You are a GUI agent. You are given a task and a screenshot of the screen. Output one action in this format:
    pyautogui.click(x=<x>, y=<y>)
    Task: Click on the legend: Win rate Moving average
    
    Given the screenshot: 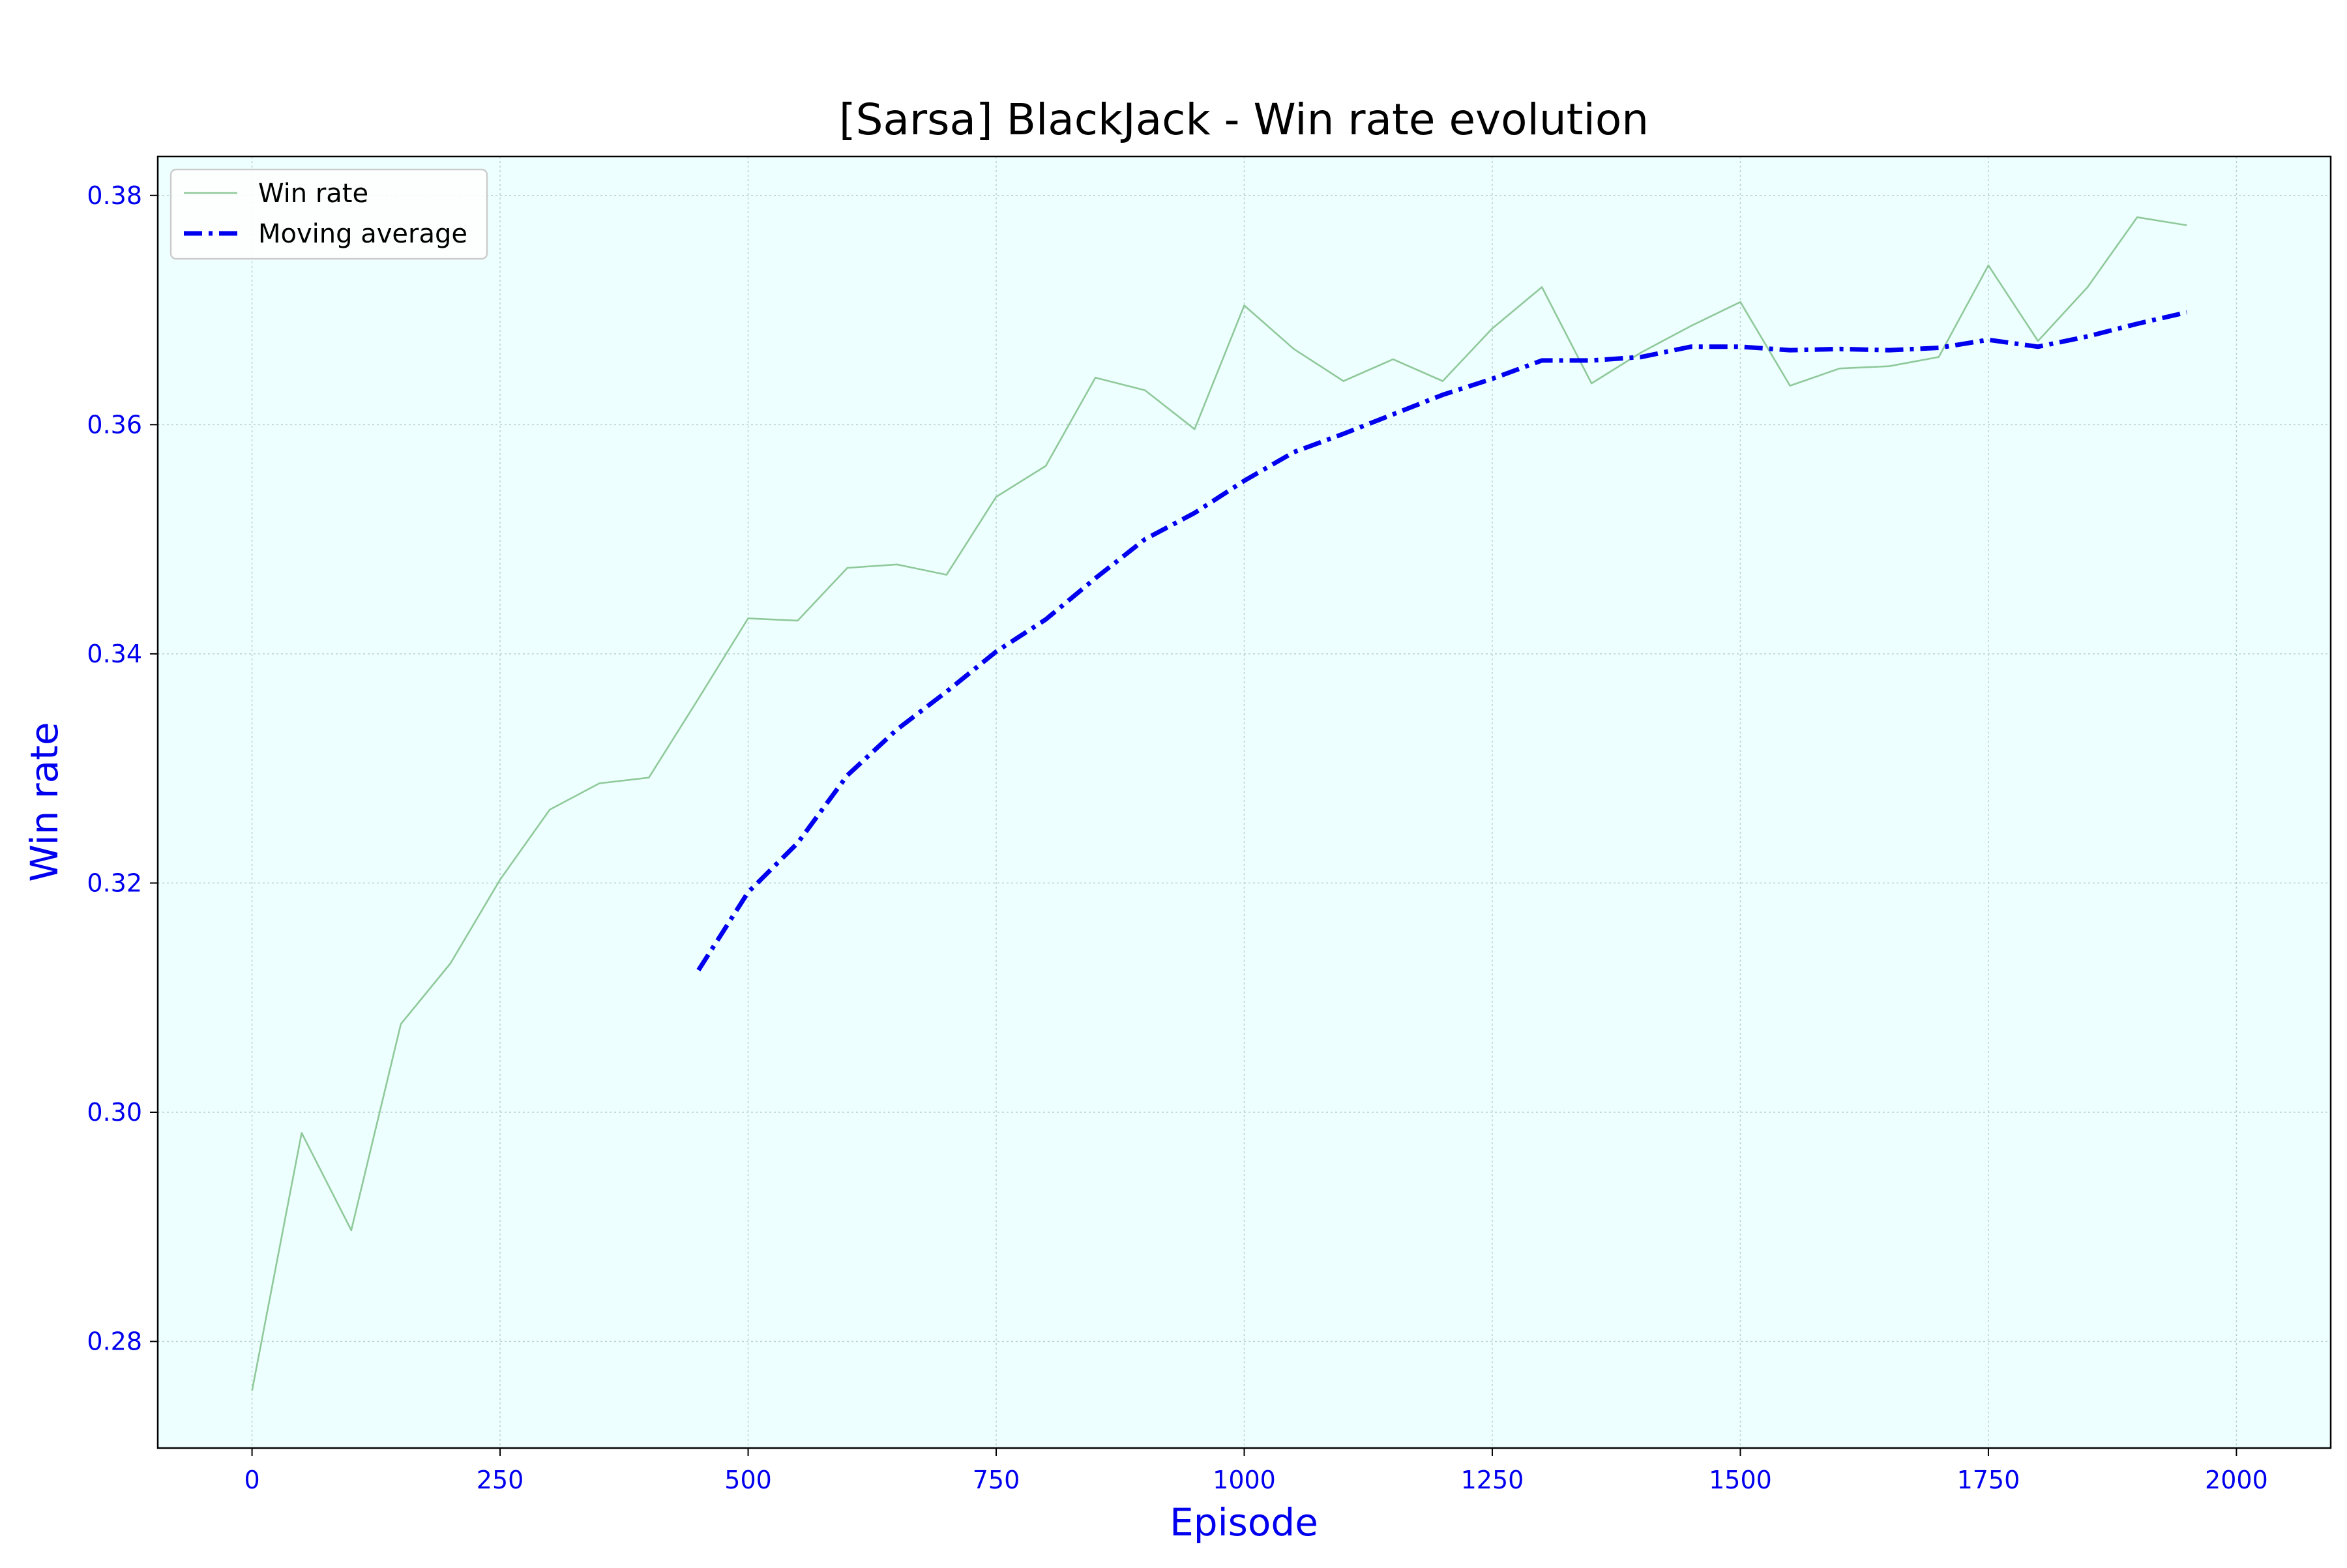 What is the action you would take?
    pyautogui.click(x=329, y=214)
    